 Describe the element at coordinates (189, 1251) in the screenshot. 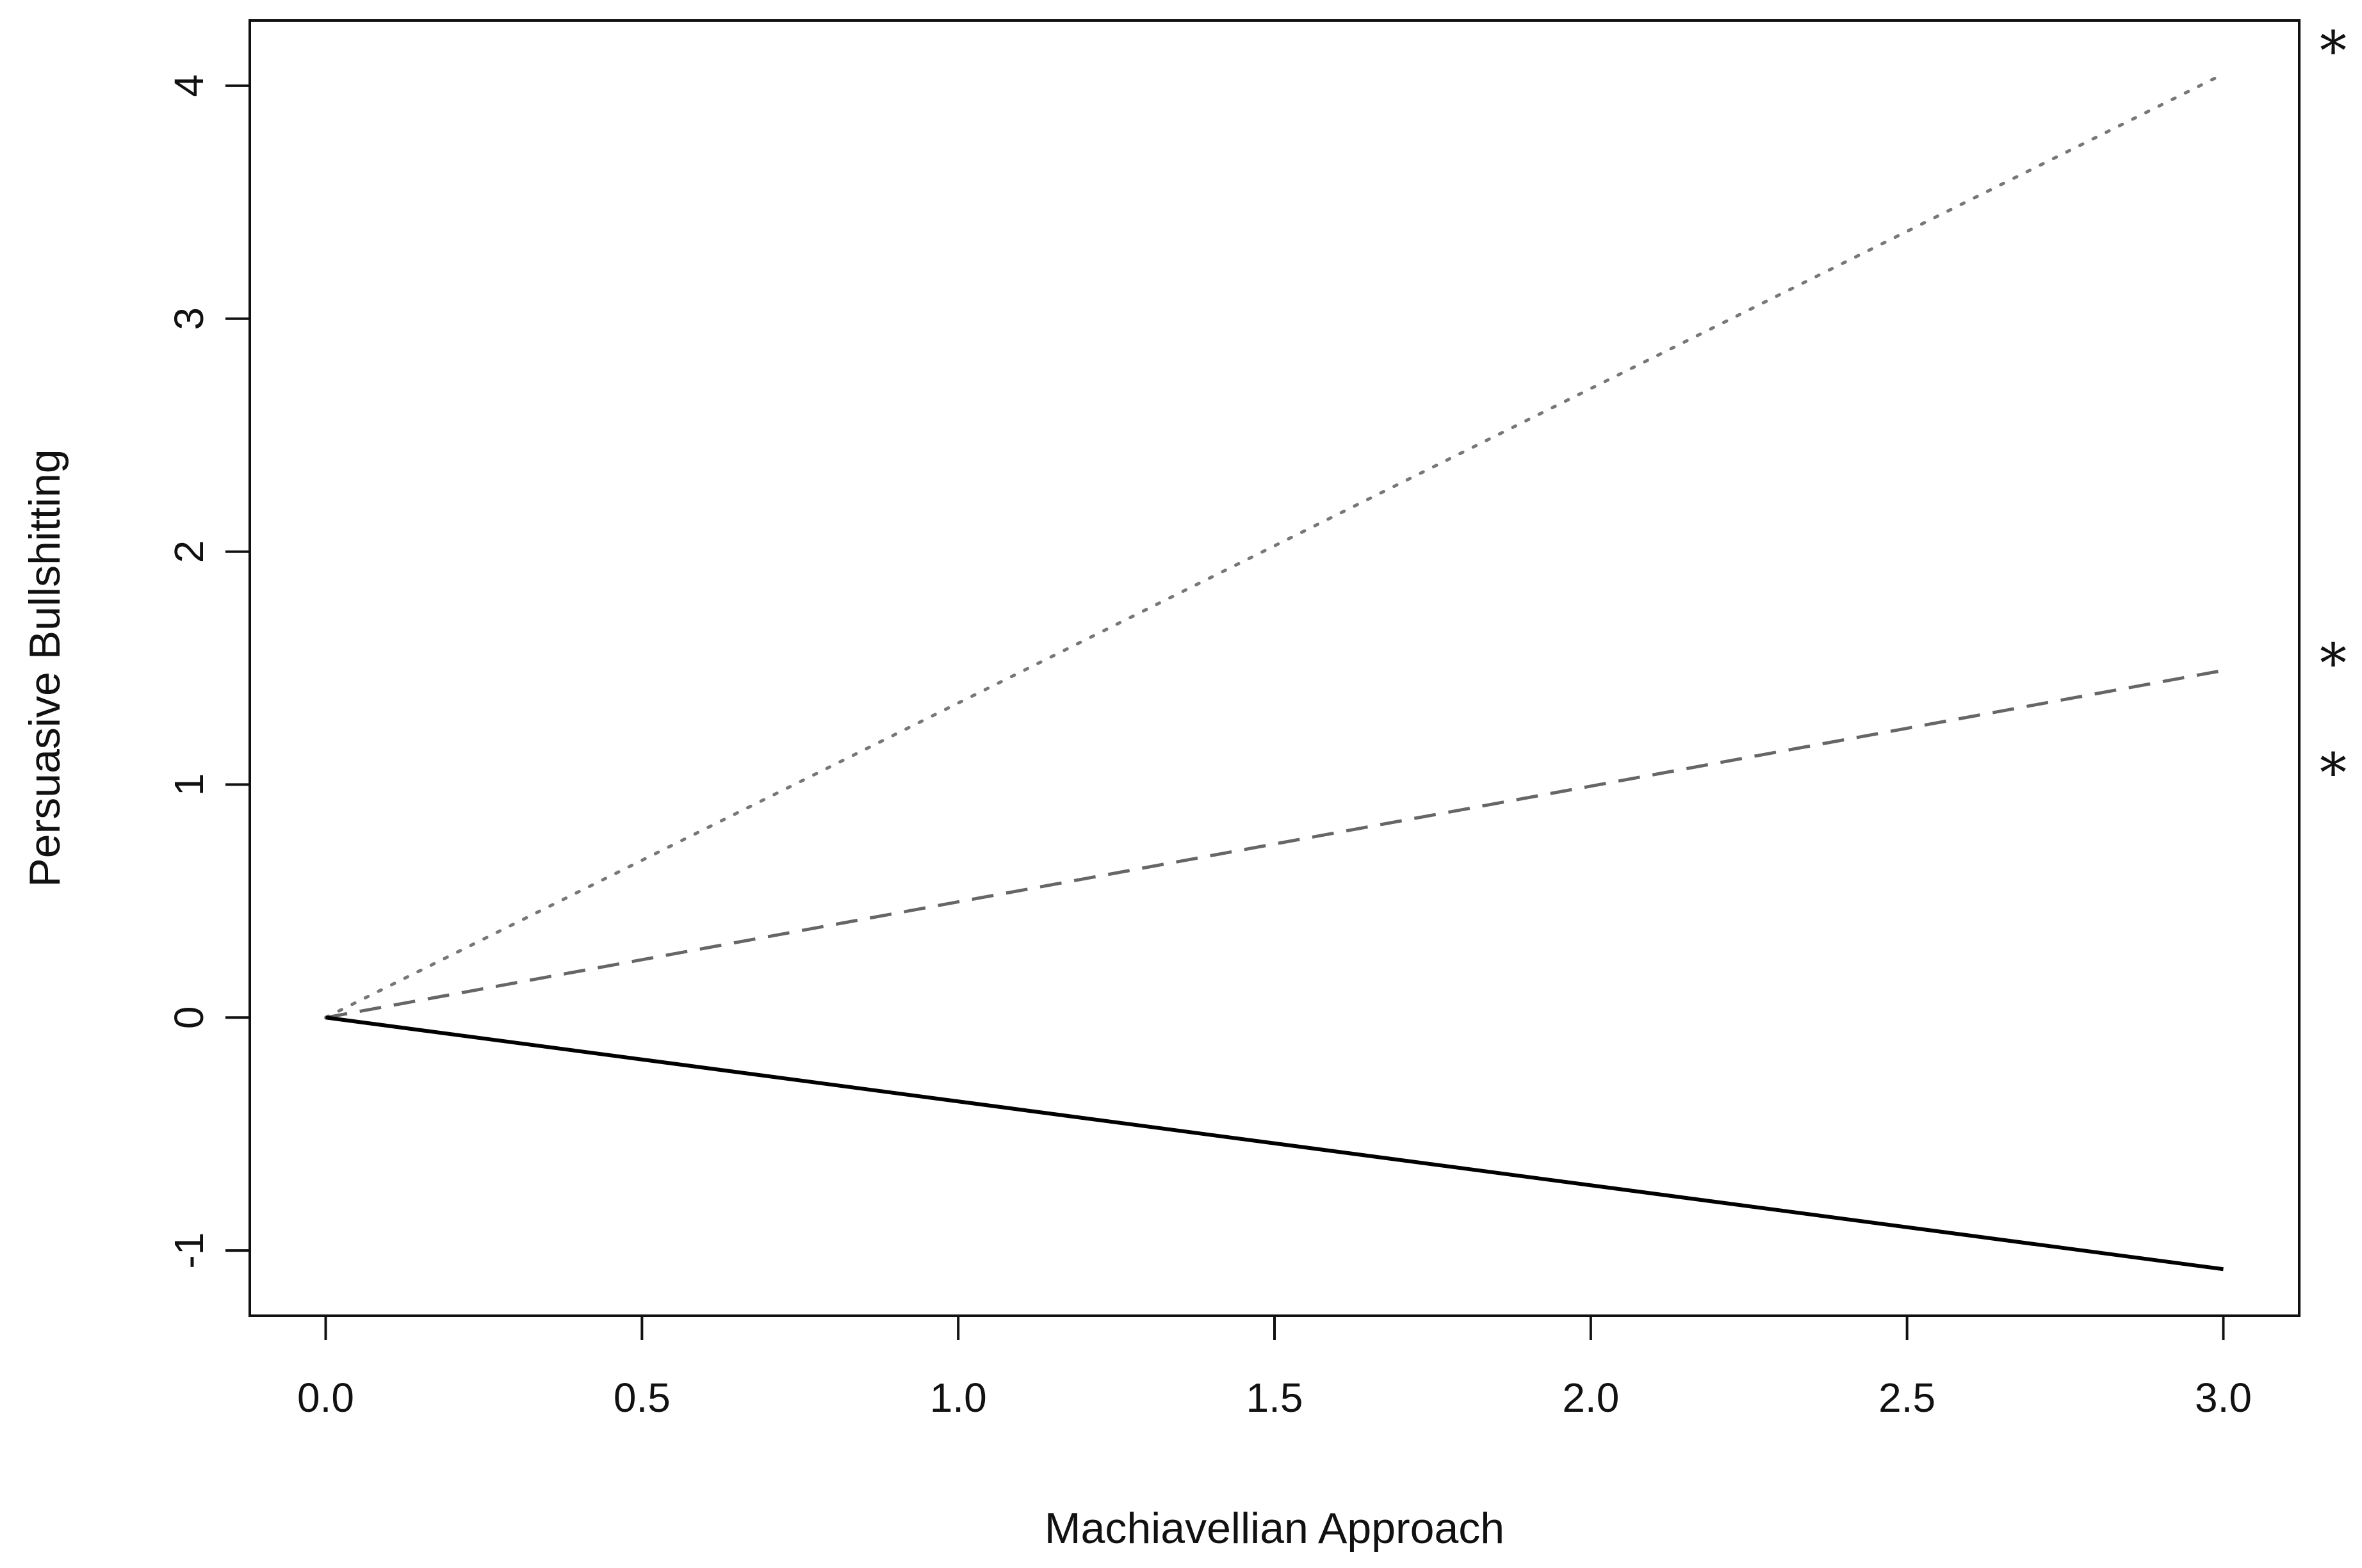

I see `y-tick-label: -1` at that location.